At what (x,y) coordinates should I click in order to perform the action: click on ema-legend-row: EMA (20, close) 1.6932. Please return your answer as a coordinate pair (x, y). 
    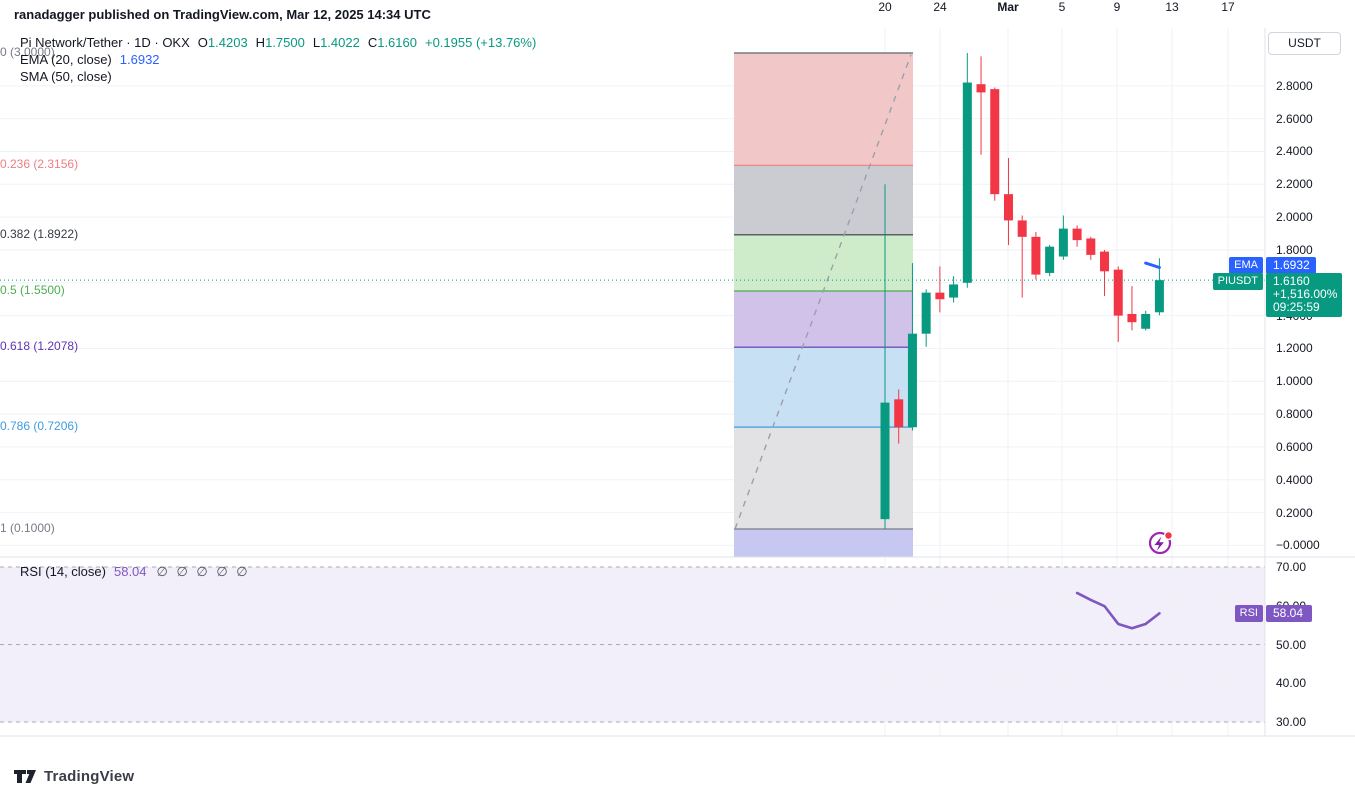
    Looking at the image, I should click on (278, 59).